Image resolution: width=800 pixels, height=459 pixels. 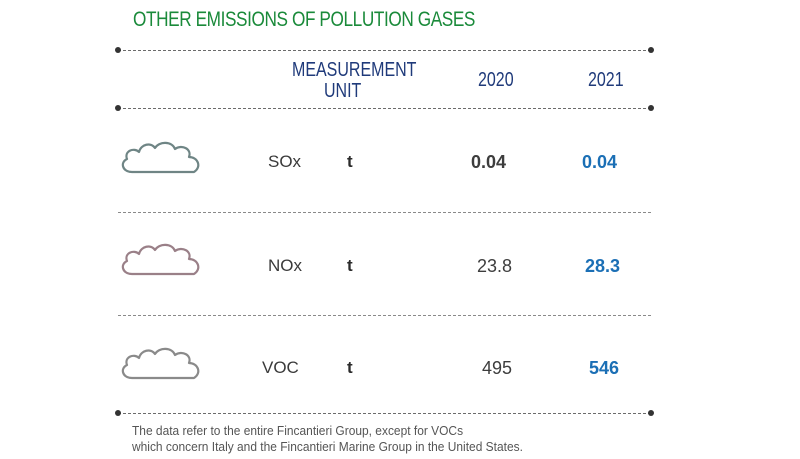 I want to click on top-divider, so click(x=384, y=50).